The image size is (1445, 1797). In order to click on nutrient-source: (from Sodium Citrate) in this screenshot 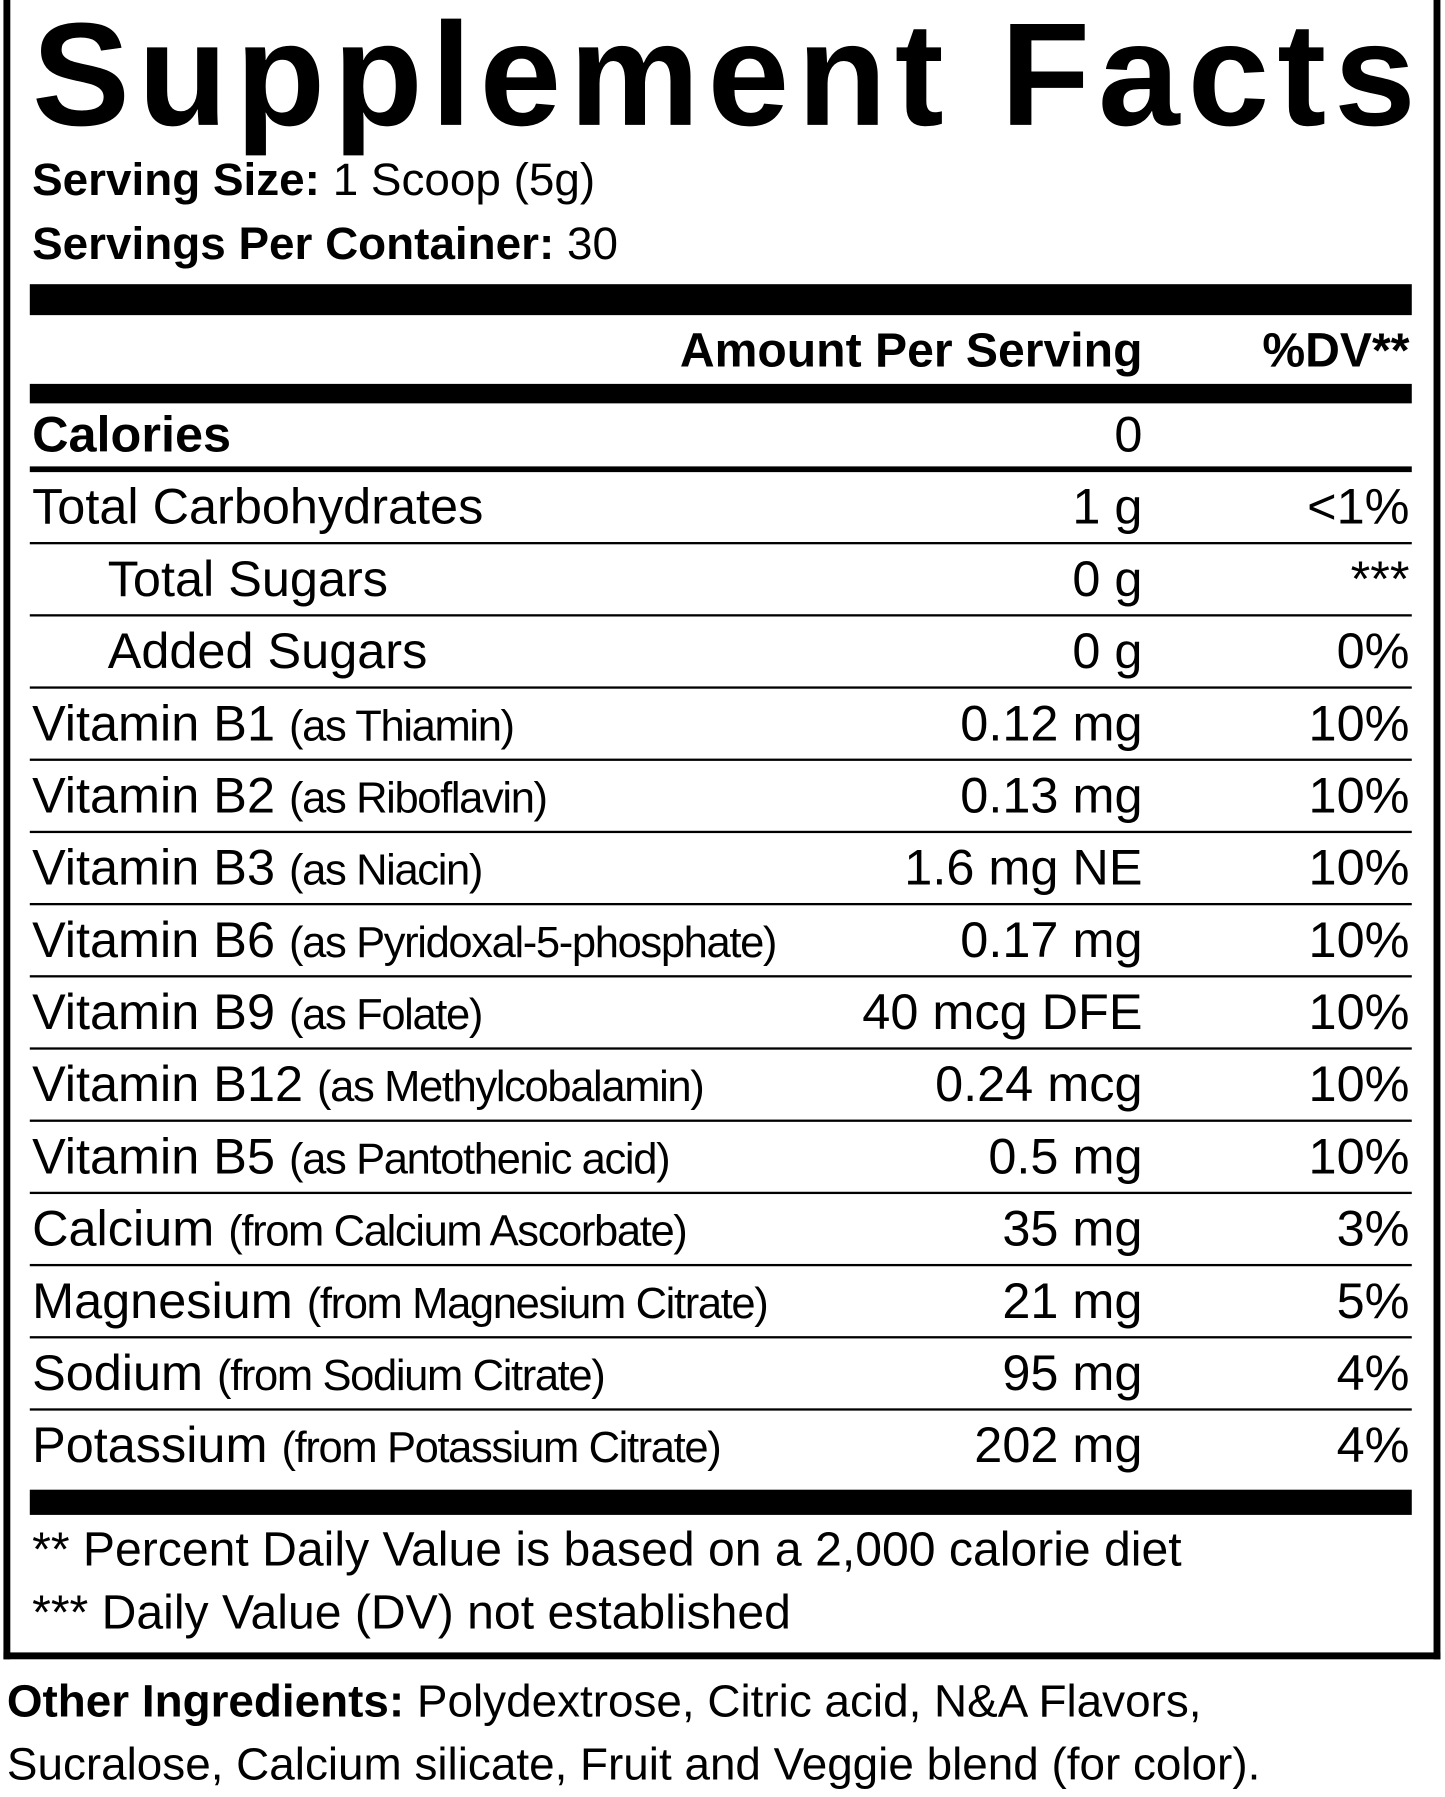, I will do `click(411, 1375)`.